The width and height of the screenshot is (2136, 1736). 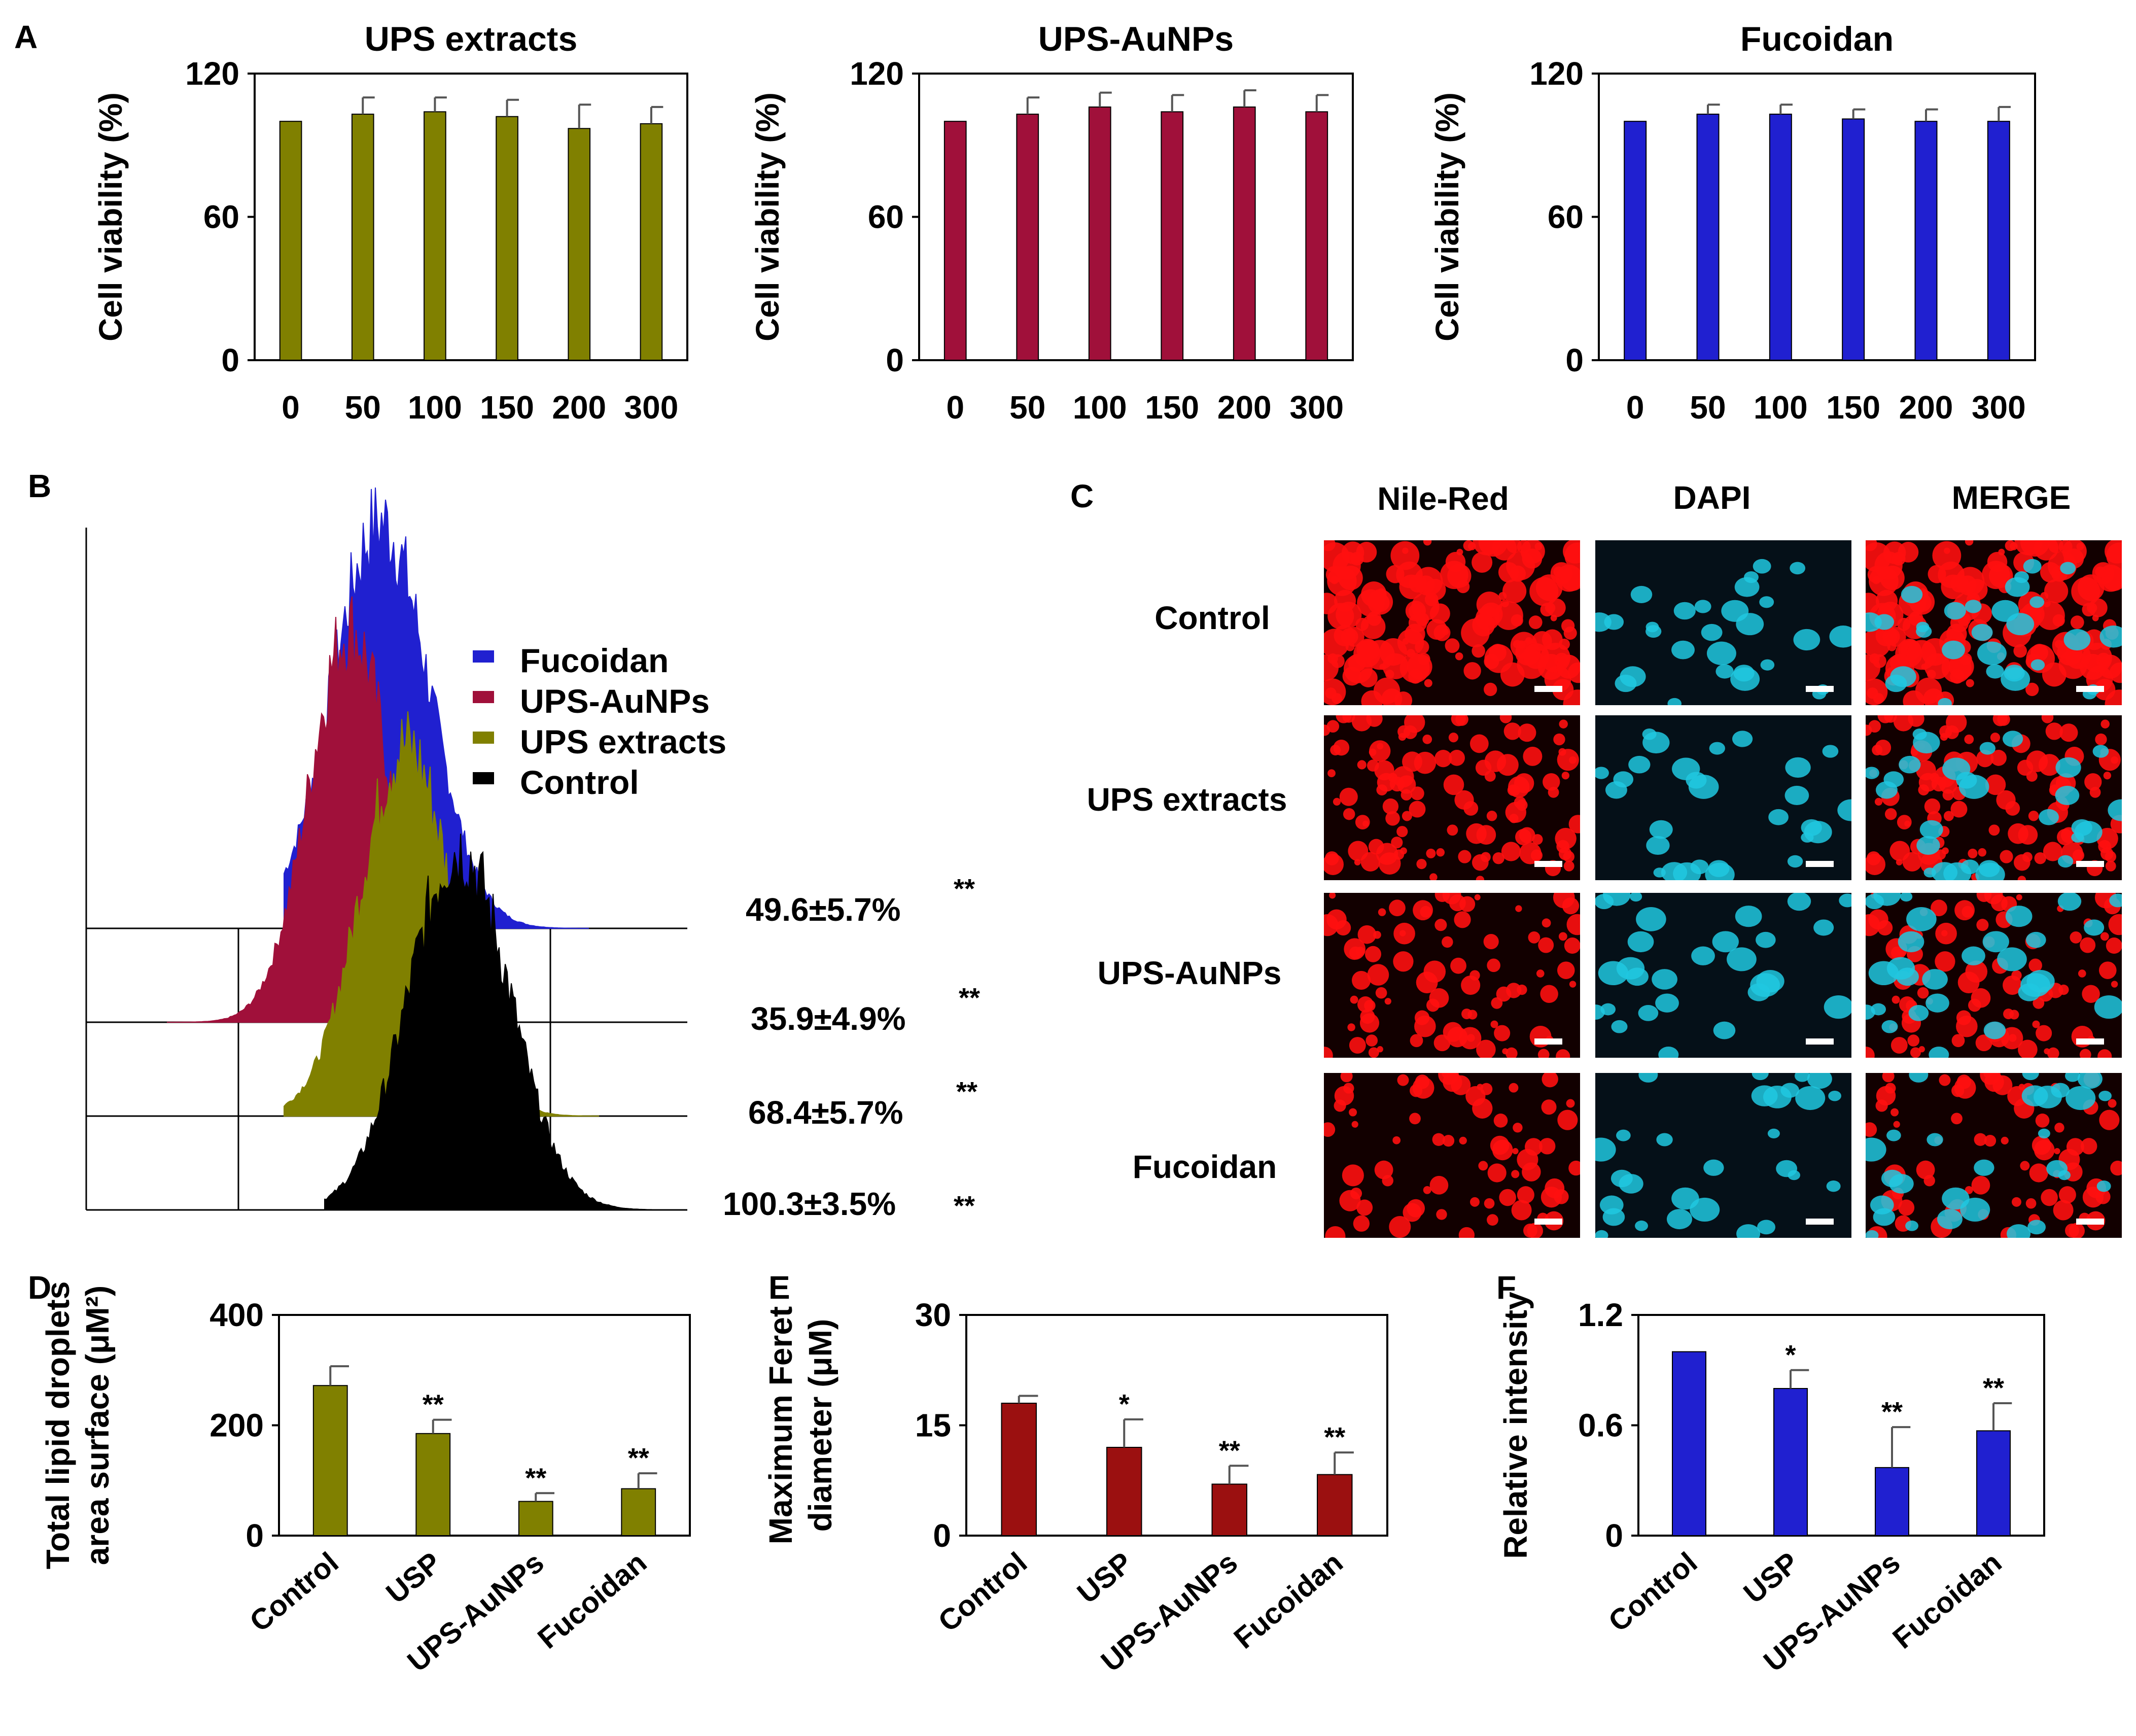 What do you see at coordinates (110, 216) in the screenshot?
I see `y-axis-label: Cell viability (%)` at bounding box center [110, 216].